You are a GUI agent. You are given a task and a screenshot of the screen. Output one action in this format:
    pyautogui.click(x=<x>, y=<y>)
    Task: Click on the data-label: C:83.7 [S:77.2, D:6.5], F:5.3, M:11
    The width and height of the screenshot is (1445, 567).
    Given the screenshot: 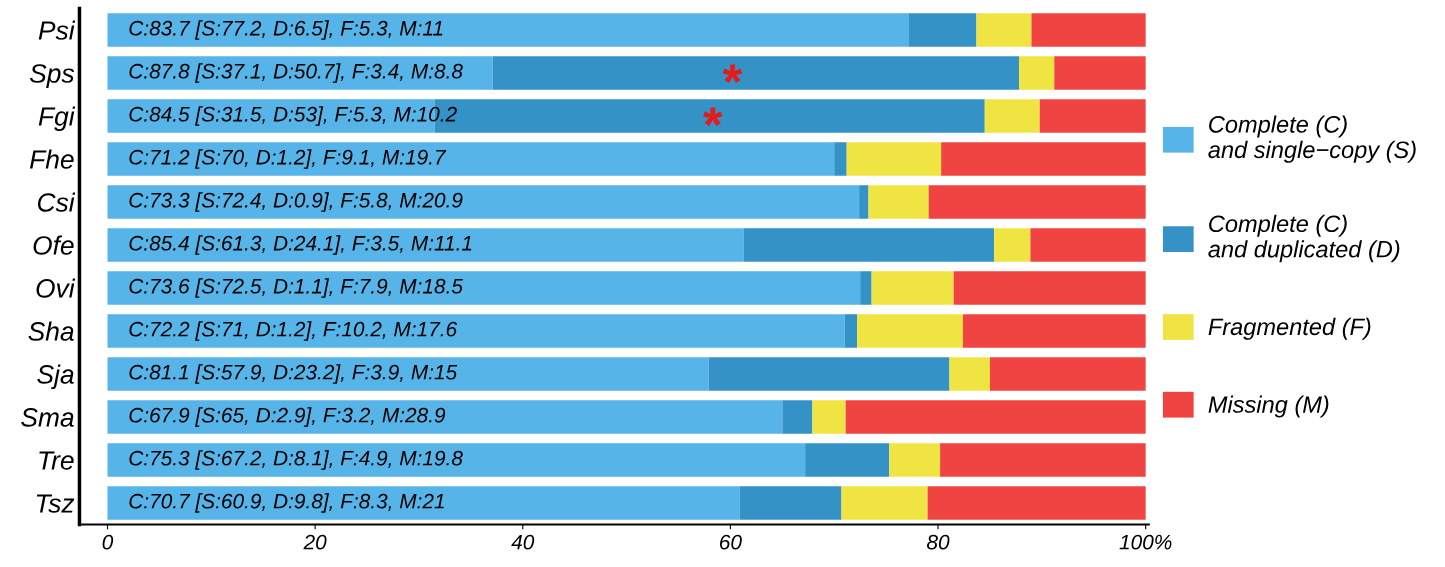 What is the action you would take?
    pyautogui.click(x=286, y=30)
    